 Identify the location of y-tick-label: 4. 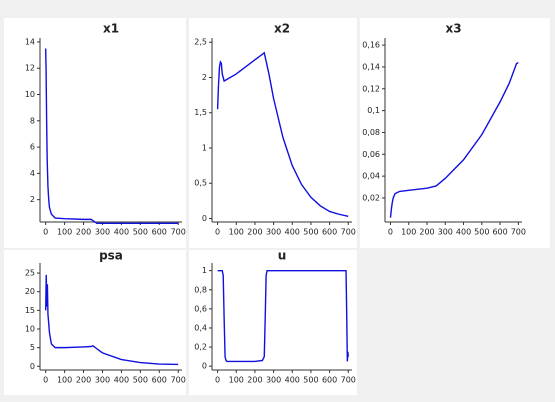
(32, 173).